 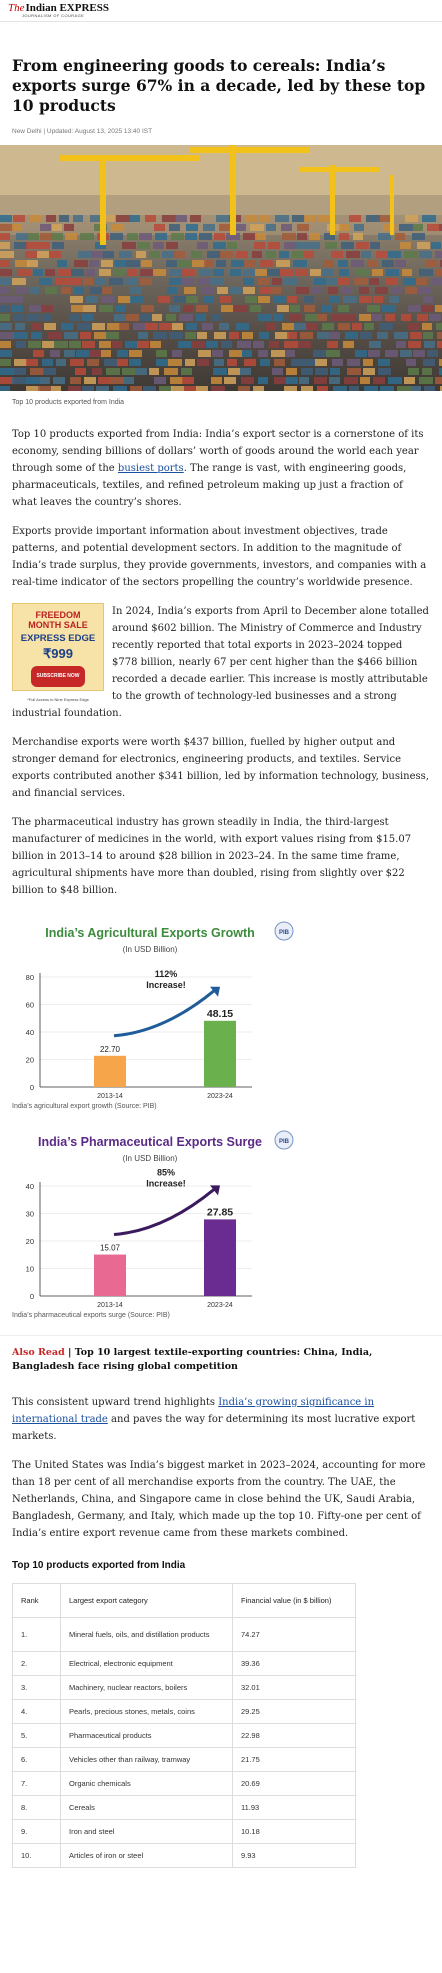 I want to click on logo-the: The, so click(x=16, y=8).